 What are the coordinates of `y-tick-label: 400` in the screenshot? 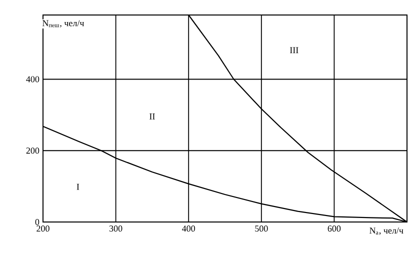 It's located at (33, 79).